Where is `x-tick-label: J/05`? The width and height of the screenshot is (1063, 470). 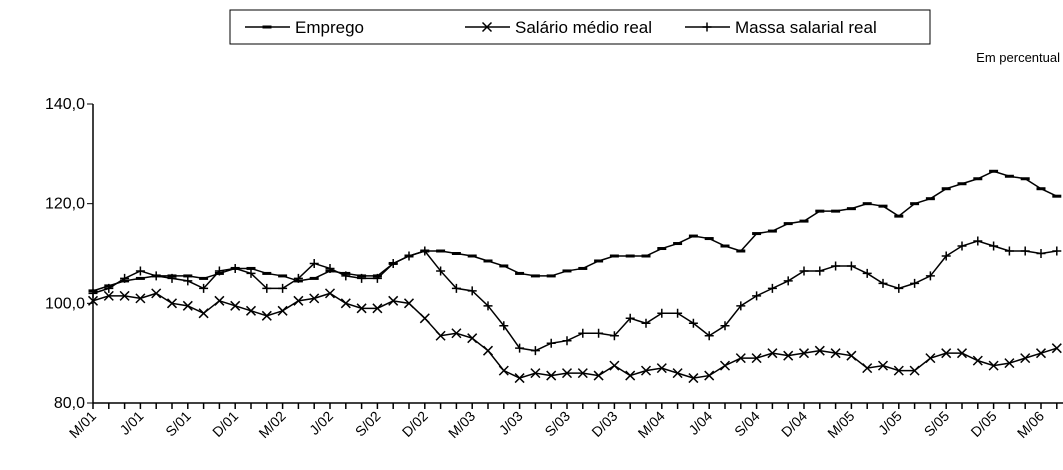 x-tick-label: J/05 is located at coordinates (890, 423).